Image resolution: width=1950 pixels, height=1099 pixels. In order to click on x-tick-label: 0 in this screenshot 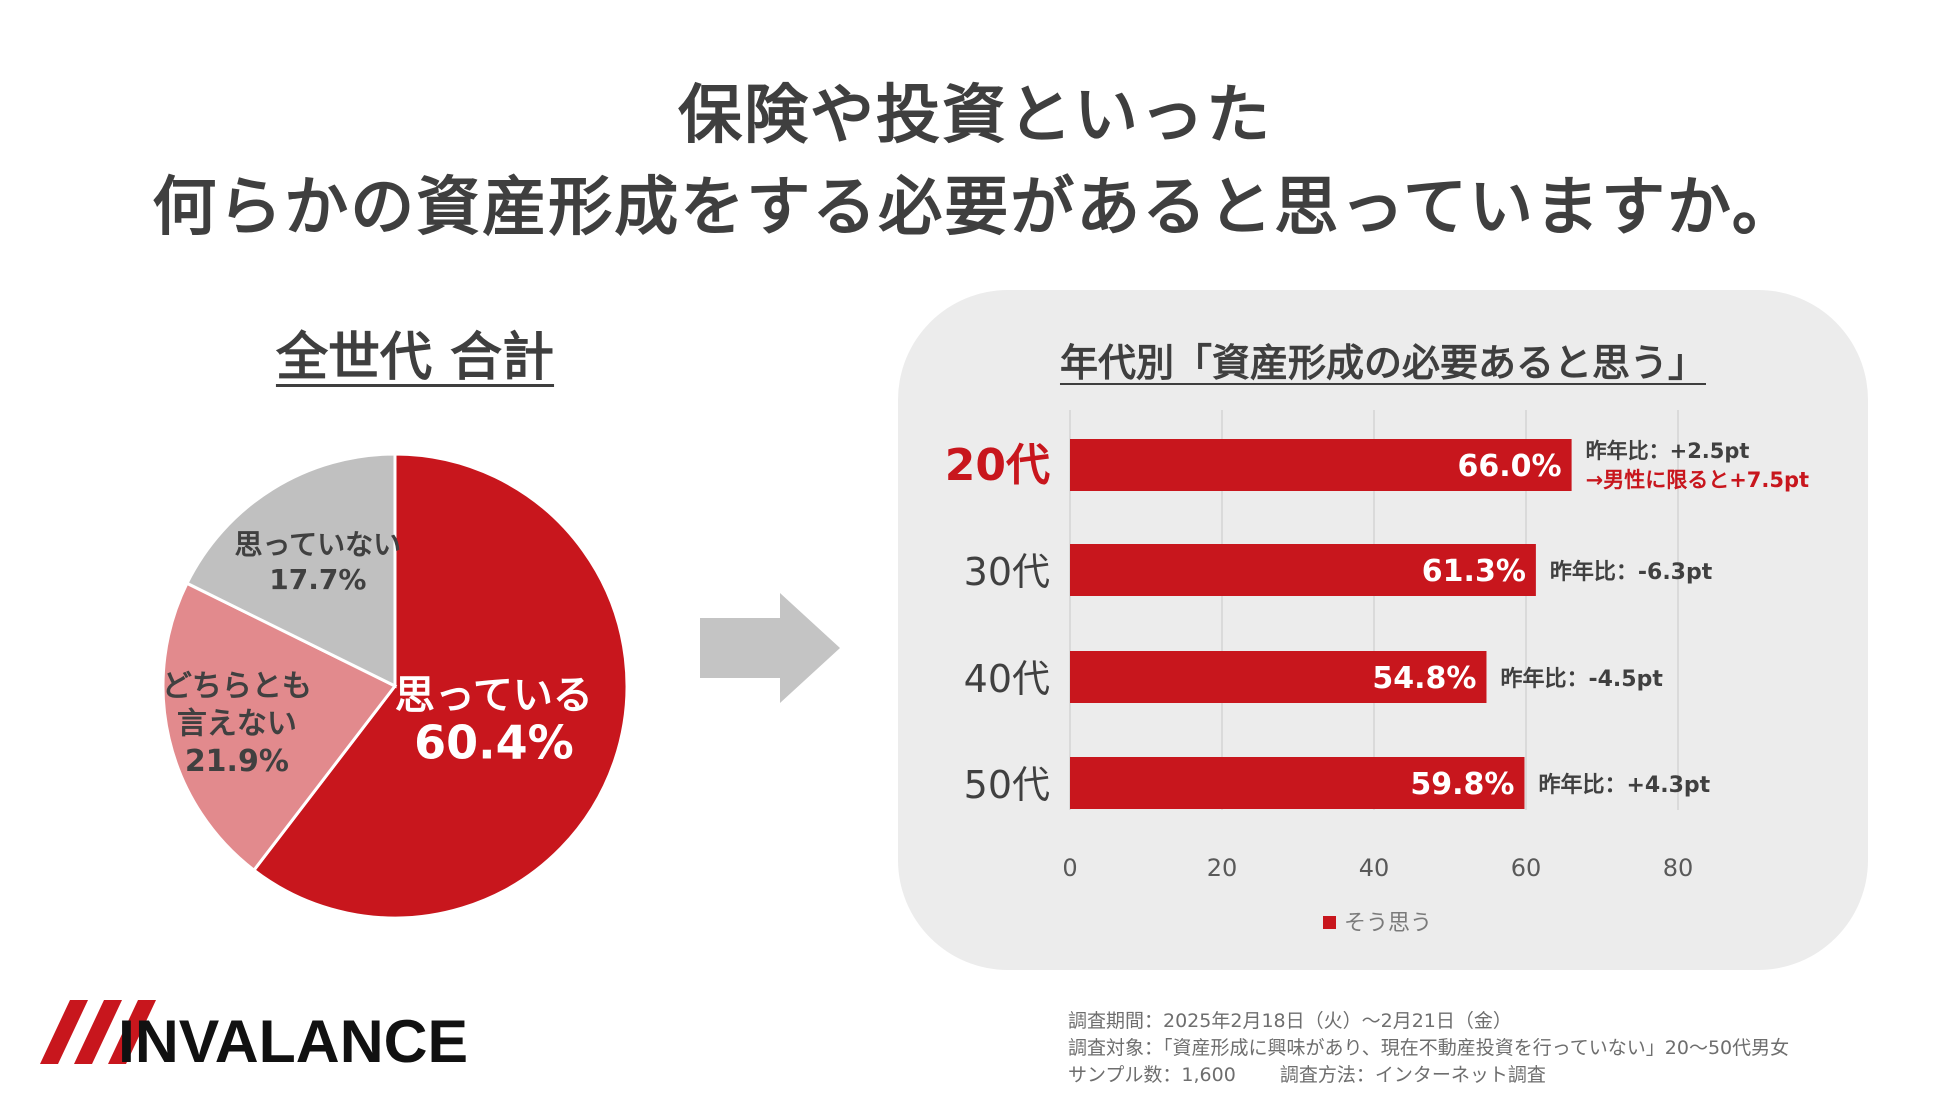, I will do `click(1069, 868)`.